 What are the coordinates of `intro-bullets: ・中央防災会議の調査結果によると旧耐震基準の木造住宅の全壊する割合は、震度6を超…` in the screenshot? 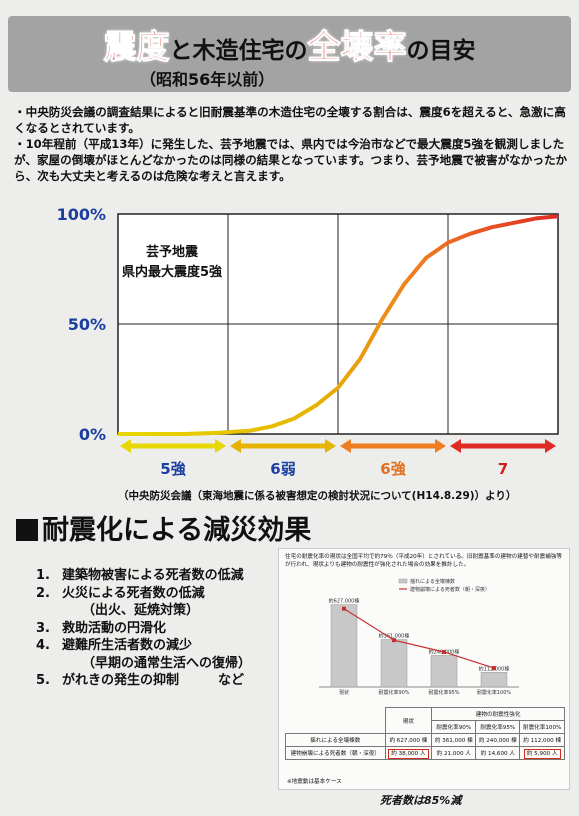 It's located at (291, 144).